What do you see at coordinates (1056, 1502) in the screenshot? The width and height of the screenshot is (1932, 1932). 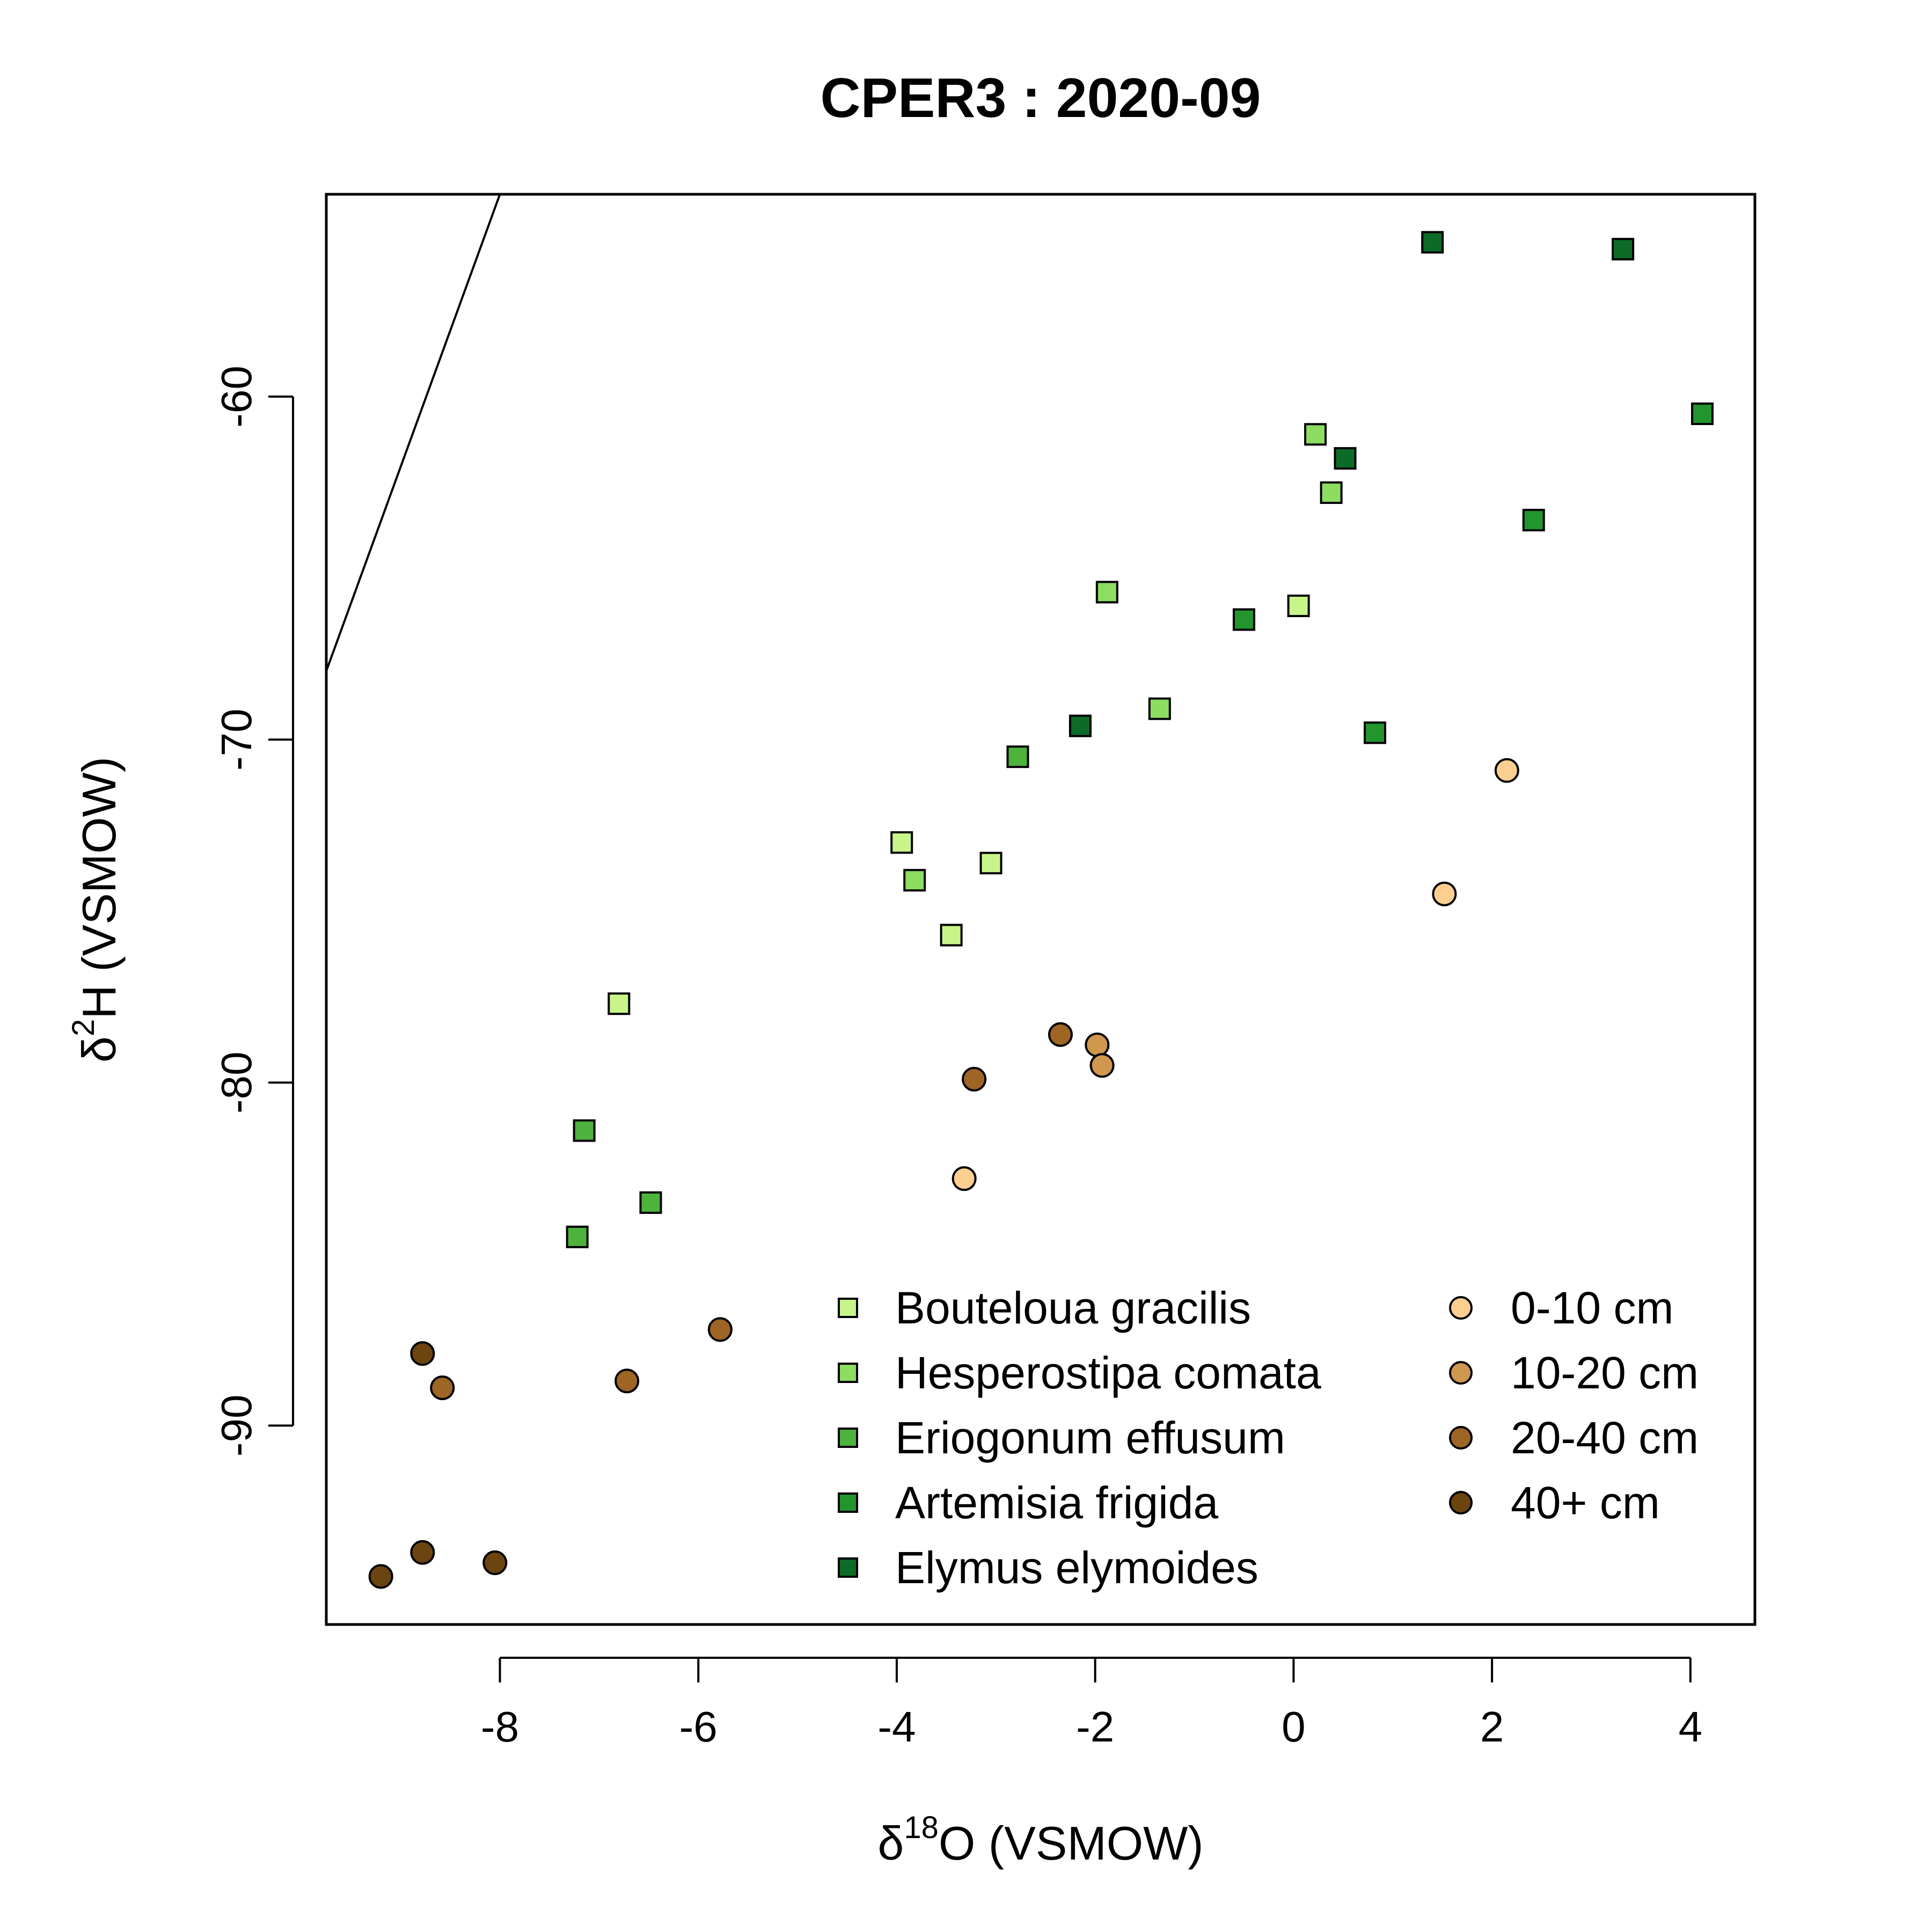 I see `legend-label: Artemisia frigida` at bounding box center [1056, 1502].